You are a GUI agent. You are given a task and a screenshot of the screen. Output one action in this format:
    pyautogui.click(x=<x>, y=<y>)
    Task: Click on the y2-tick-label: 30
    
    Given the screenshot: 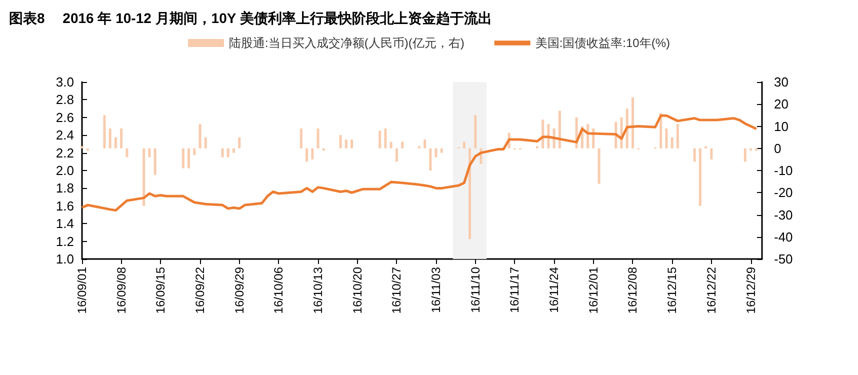 What is the action you would take?
    pyautogui.click(x=781, y=82)
    